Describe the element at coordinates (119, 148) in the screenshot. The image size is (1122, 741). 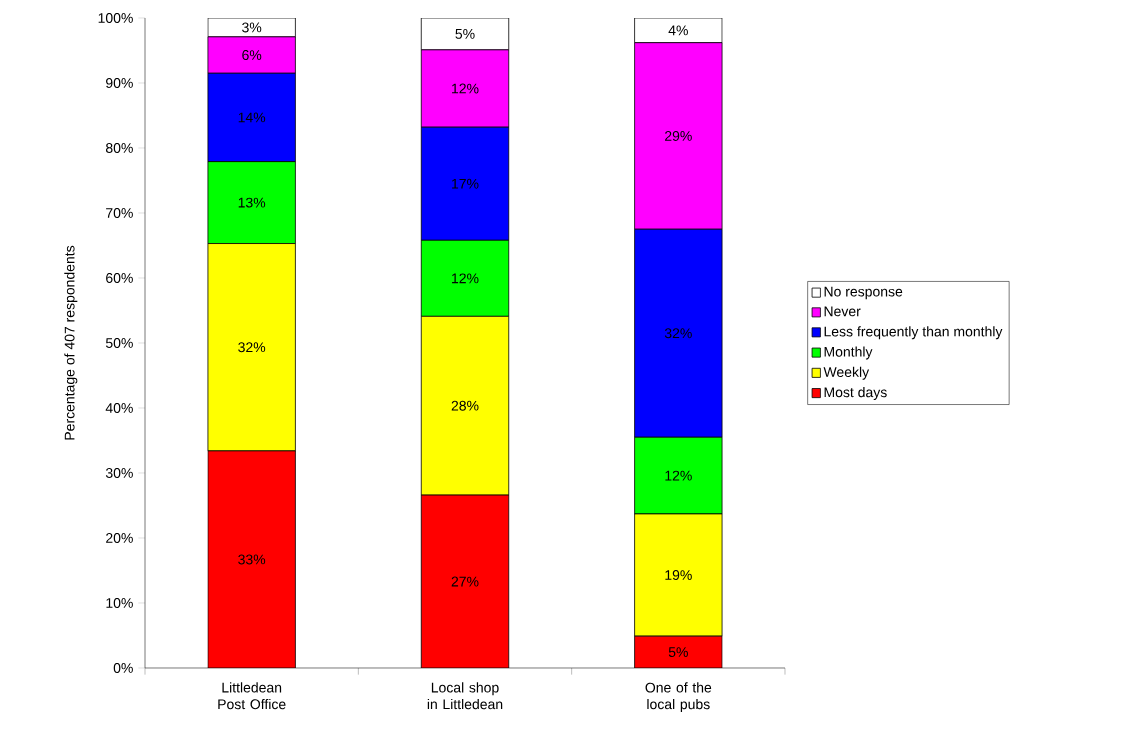
I see `y-tick-label: 80%` at that location.